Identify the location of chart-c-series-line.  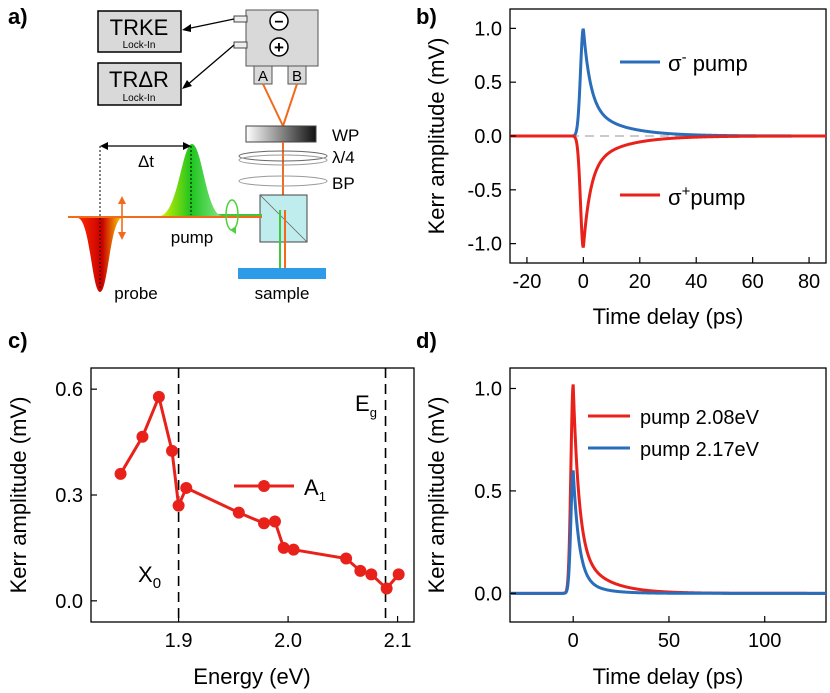
(259, 491).